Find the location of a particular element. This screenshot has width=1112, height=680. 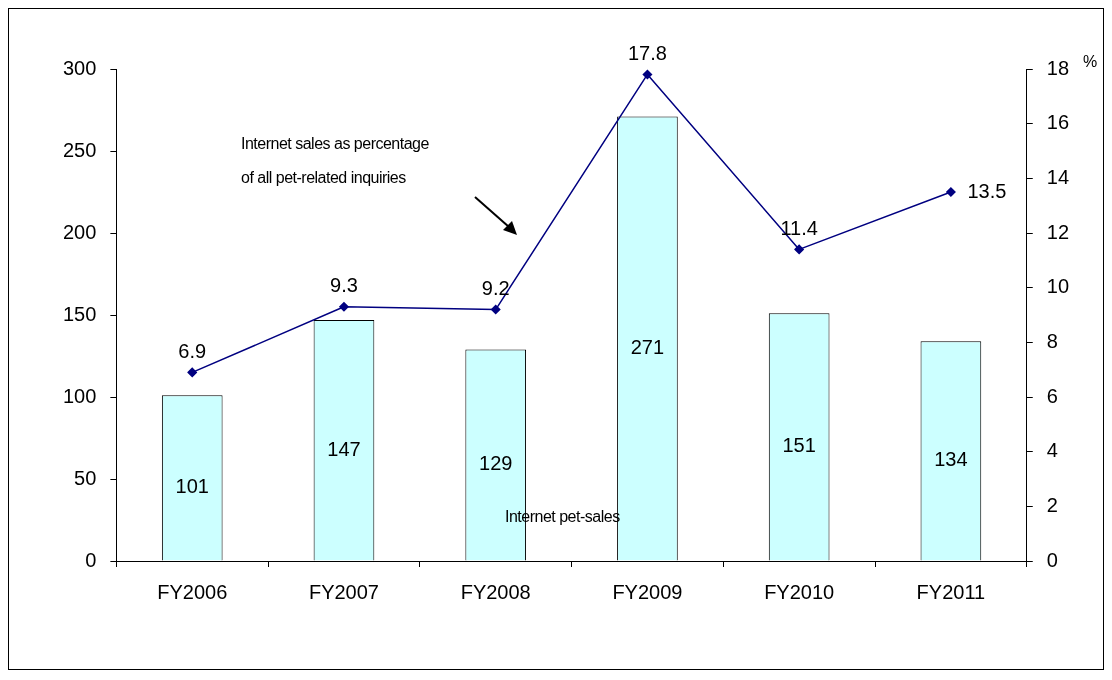

x-tick-label: FY2007 is located at coordinates (343, 591).